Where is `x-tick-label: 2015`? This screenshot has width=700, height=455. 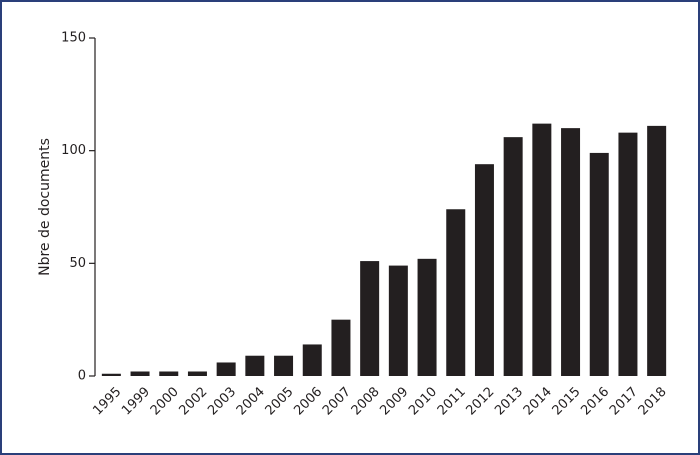
x-tick-label: 2015 is located at coordinates (567, 401).